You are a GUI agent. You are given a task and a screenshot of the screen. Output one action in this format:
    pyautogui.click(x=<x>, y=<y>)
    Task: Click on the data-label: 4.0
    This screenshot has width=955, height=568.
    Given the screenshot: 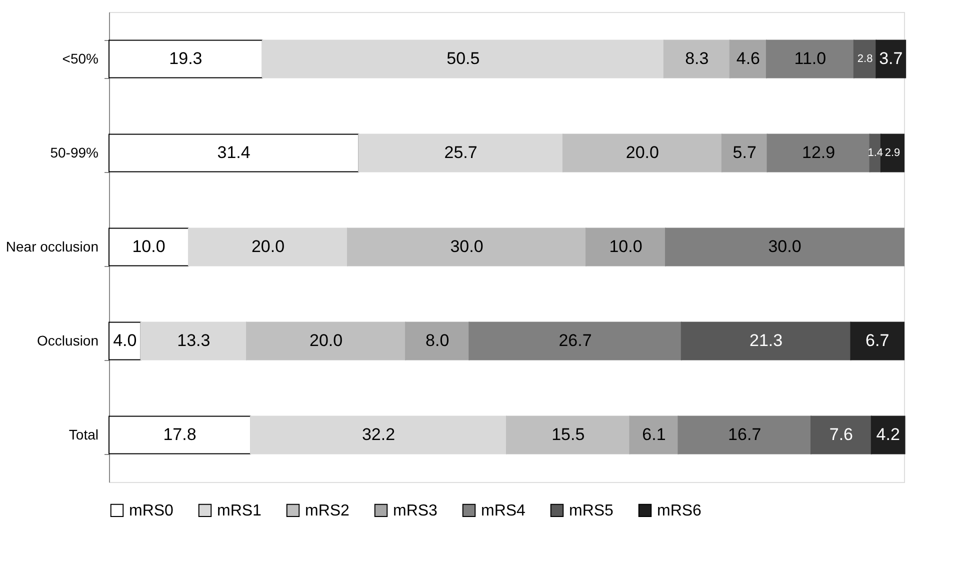 What is the action you would take?
    pyautogui.click(x=125, y=340)
    